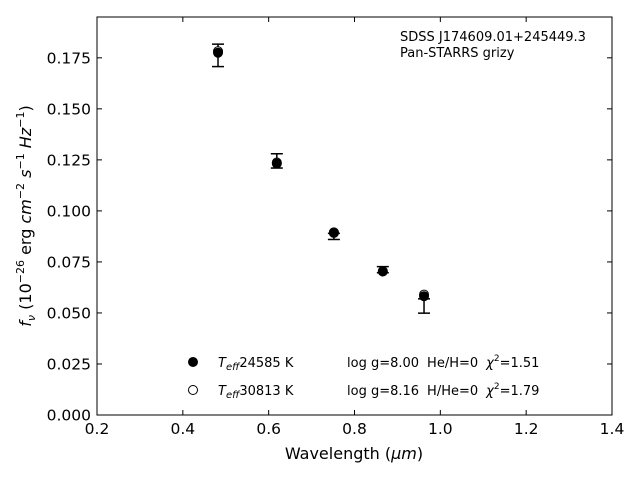 Image resolution: width=640 pixels, height=480 pixels. Describe the element at coordinates (354, 429) in the screenshot. I see `x-tick-label: 0.8` at that location.